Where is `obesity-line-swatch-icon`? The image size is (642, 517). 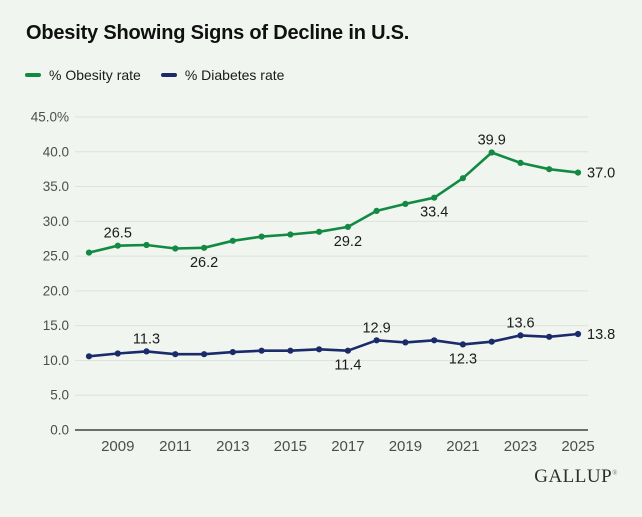 obesity-line-swatch-icon is located at coordinates (33, 75).